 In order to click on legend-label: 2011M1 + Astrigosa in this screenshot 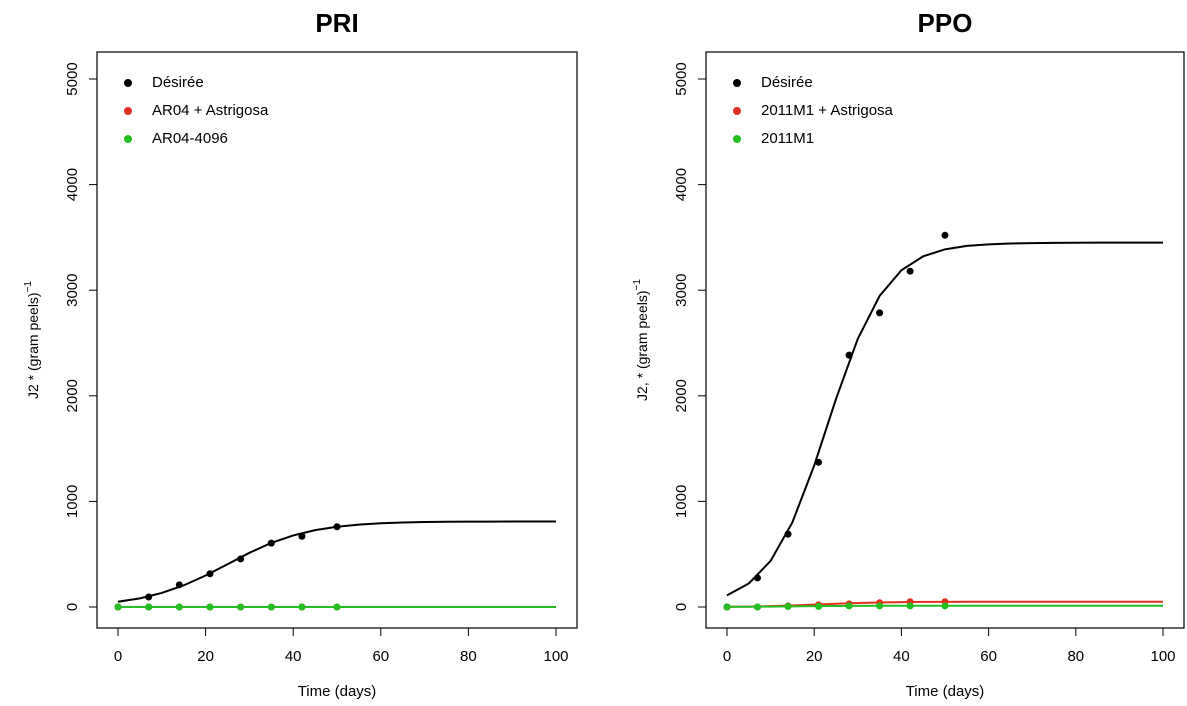, I will do `click(827, 110)`.